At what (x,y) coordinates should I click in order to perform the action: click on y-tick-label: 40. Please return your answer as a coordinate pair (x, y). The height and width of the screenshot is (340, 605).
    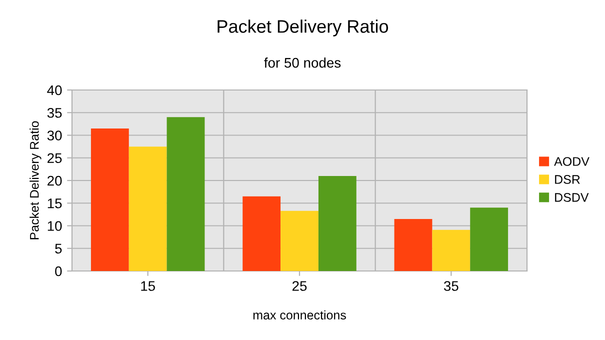
    Looking at the image, I should click on (54, 90).